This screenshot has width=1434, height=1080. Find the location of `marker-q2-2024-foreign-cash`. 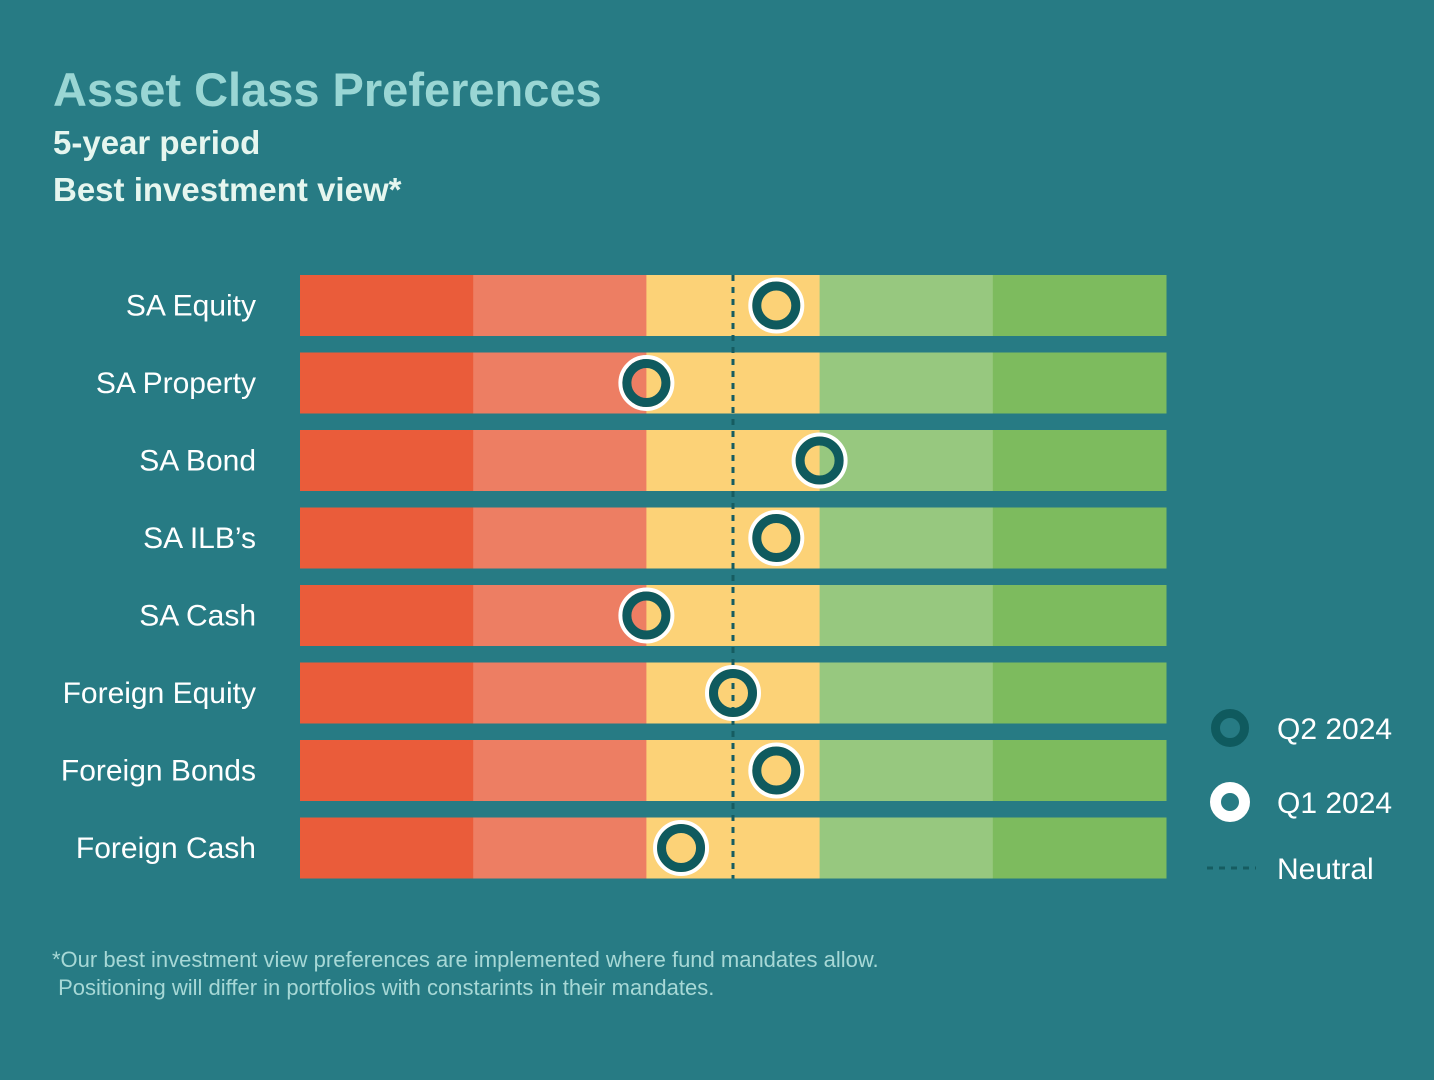

marker-q2-2024-foreign-cash is located at coordinates (681, 848).